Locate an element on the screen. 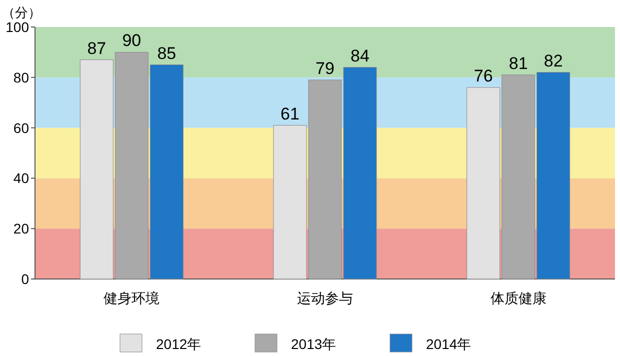 This screenshot has height=356, width=620. legend-label: 2014年 is located at coordinates (449, 344).